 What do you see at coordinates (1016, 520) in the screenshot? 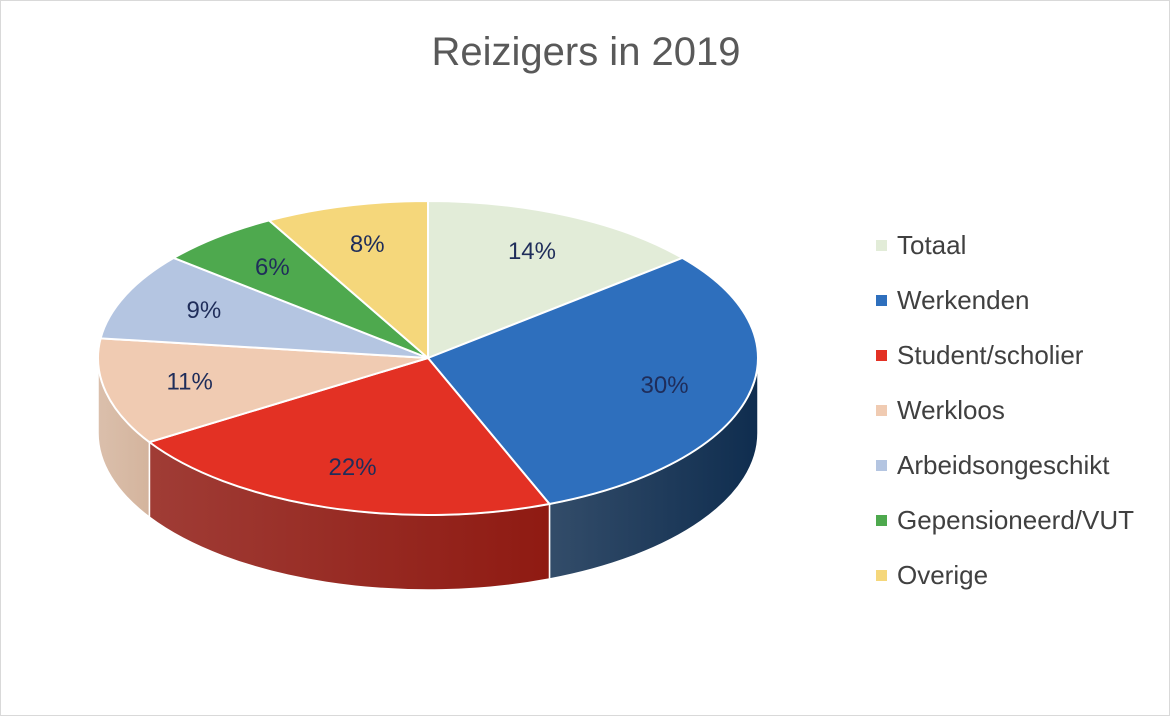
I see `legend-label: Gepensioneerd/VUT` at bounding box center [1016, 520].